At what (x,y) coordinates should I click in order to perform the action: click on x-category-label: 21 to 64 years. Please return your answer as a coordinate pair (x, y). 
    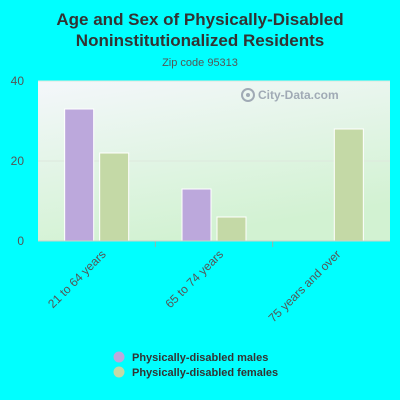
    Looking at the image, I should click on (77, 279).